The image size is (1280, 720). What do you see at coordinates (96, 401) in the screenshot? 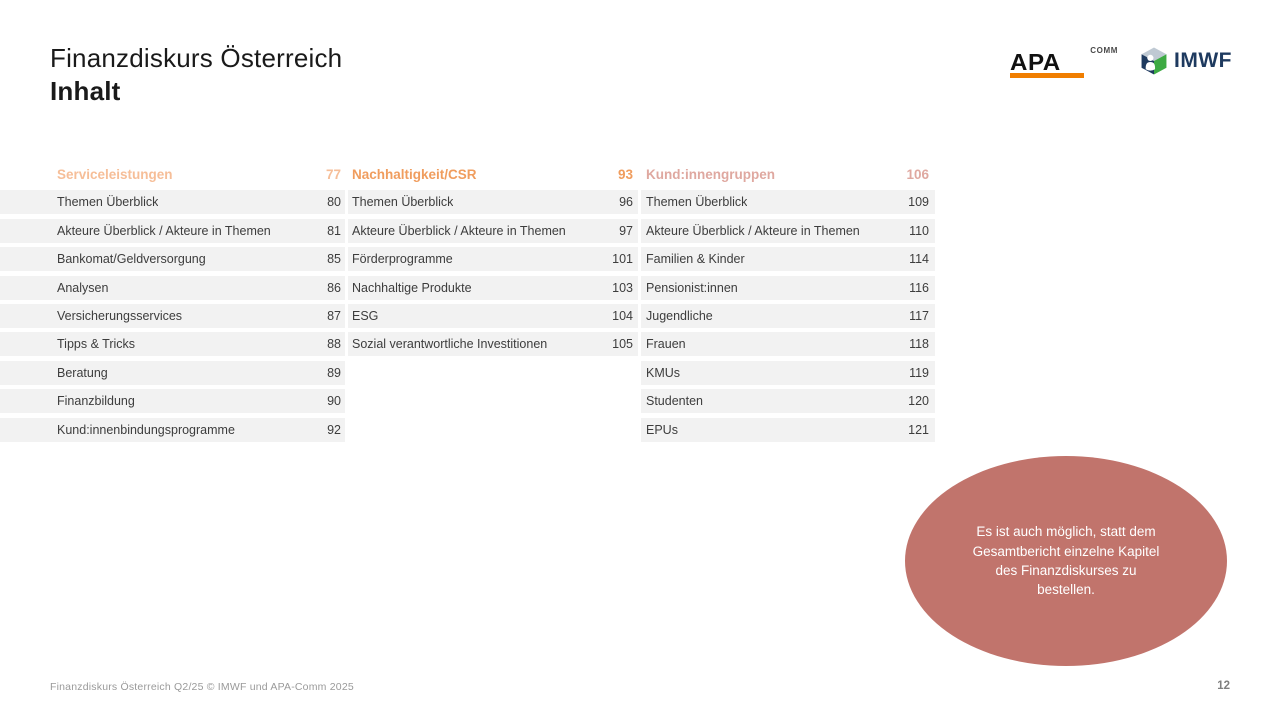
I see `toc-item-label: Finanzbildung` at bounding box center [96, 401].